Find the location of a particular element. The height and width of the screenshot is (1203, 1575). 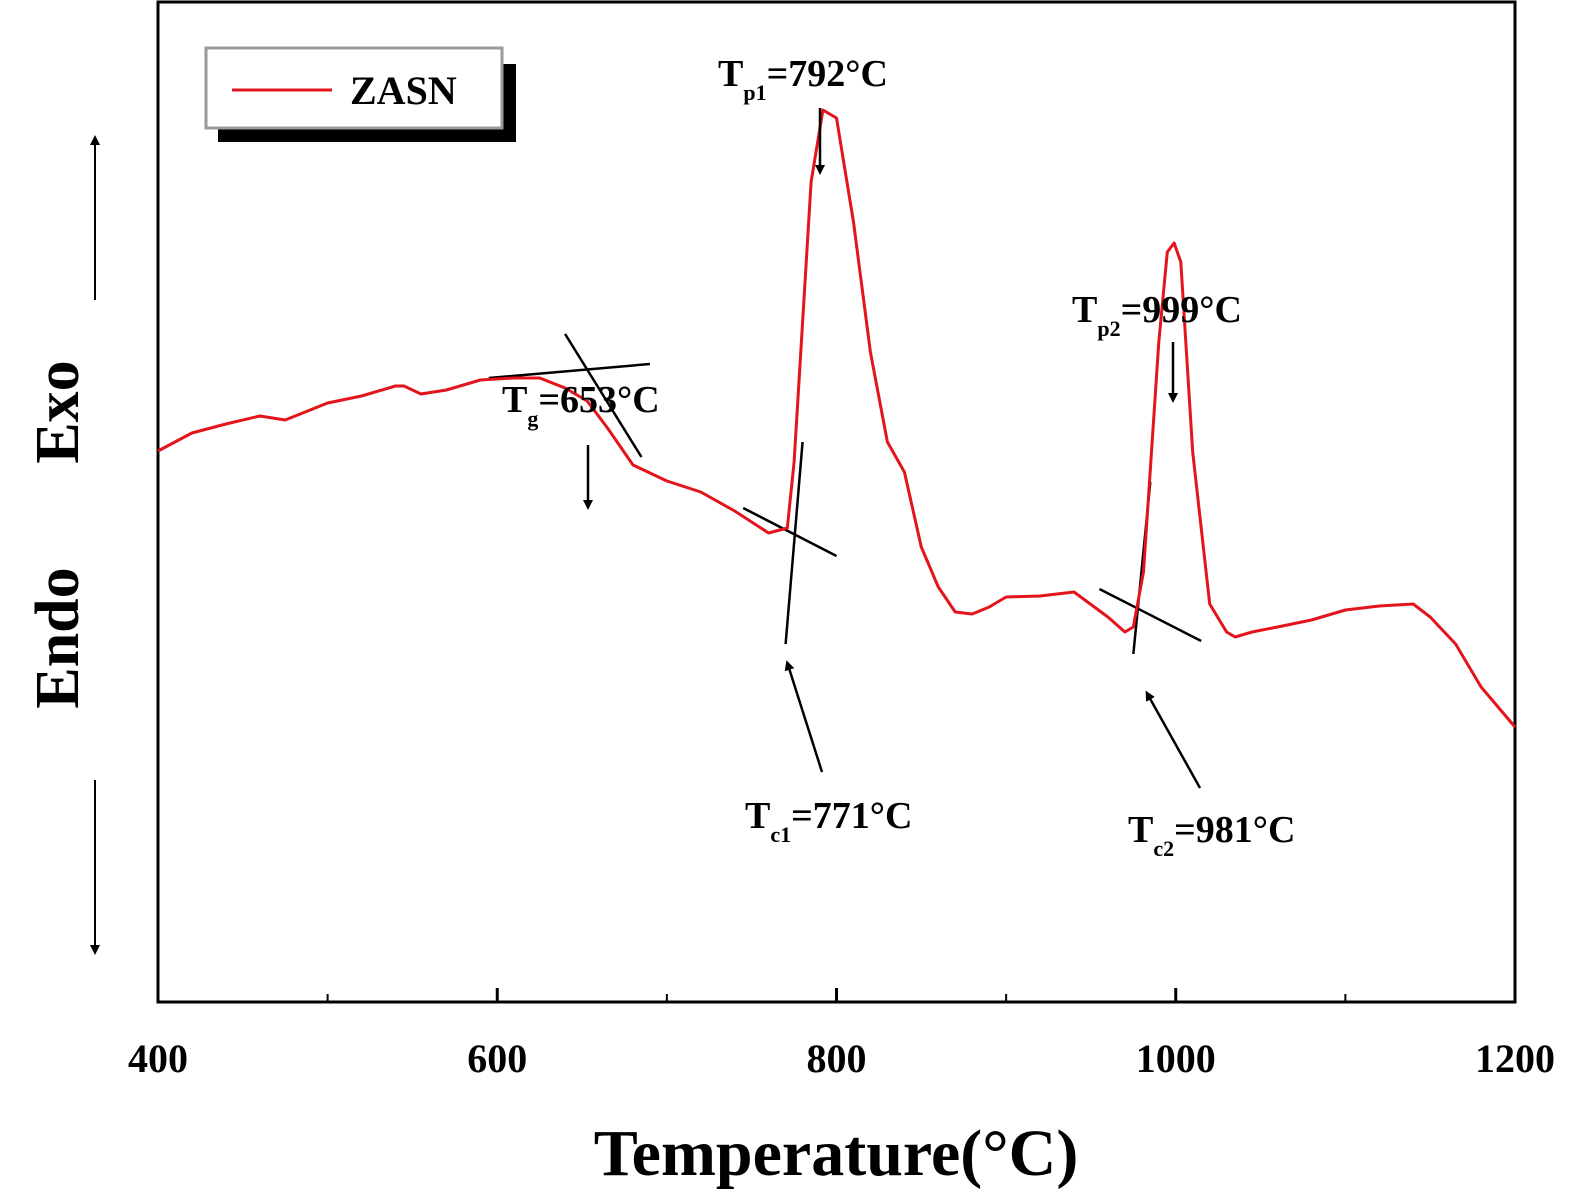

x-tick-label: 400 is located at coordinates (158, 1058).